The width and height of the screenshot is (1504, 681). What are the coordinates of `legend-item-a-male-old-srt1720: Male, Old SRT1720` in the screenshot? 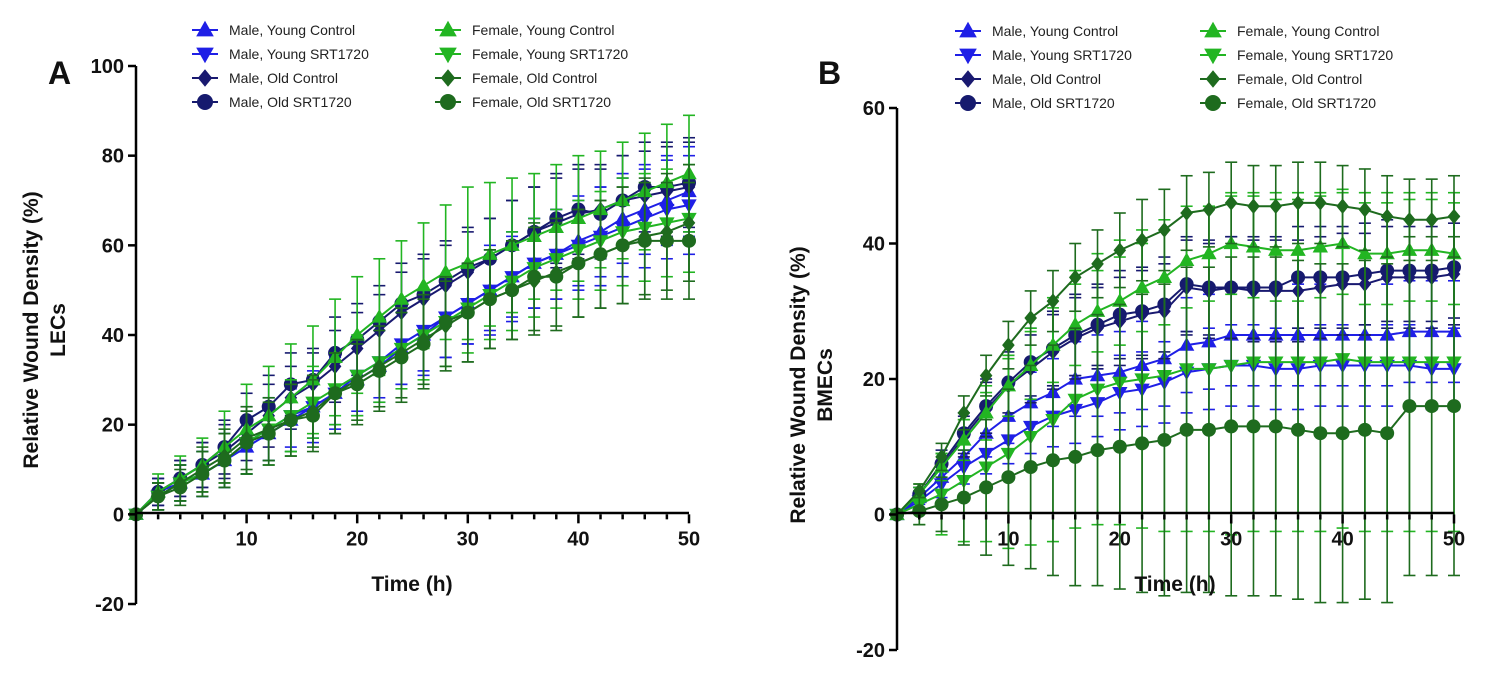 It's located at (272, 102).